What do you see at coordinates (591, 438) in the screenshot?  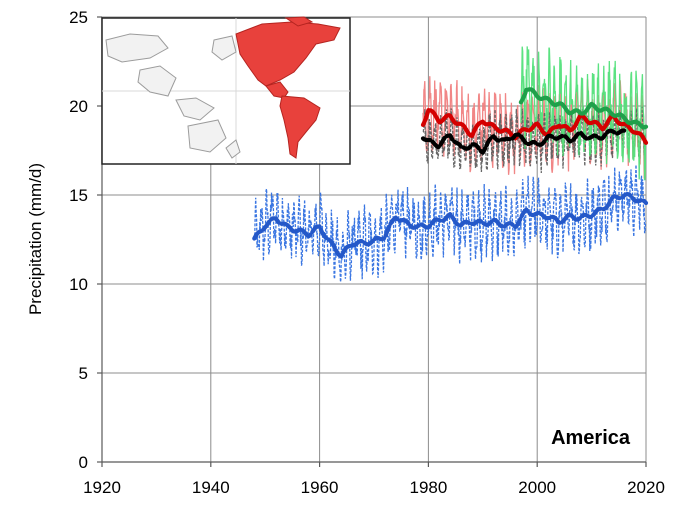 I see `region-label: America` at bounding box center [591, 438].